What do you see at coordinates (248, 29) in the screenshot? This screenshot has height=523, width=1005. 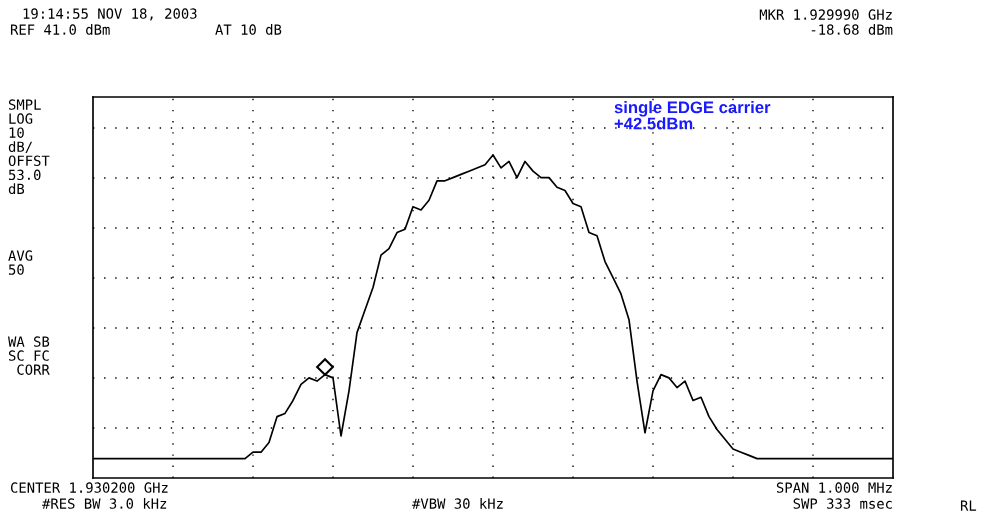 I see `text: AT 10 dB` at bounding box center [248, 29].